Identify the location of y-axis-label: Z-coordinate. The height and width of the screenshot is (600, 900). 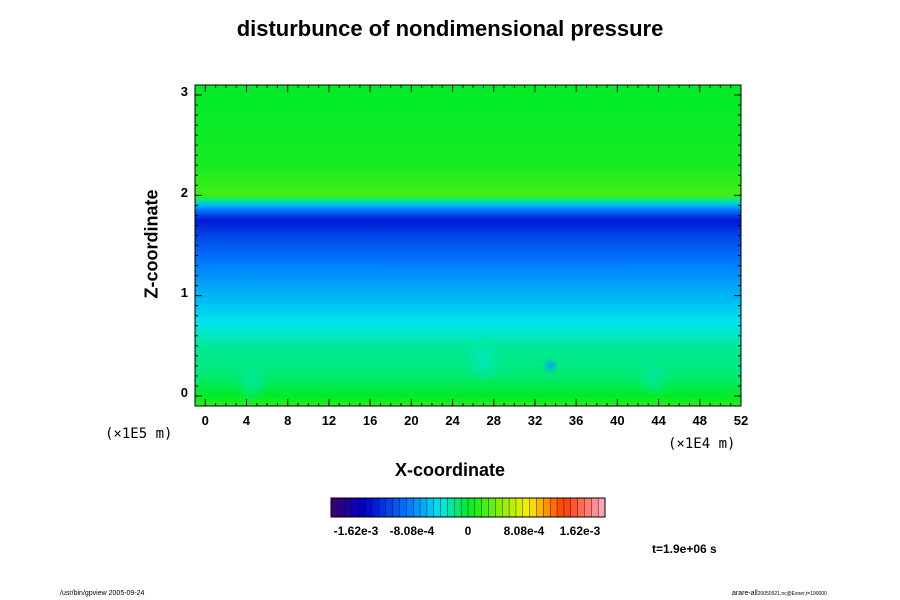
(151, 244).